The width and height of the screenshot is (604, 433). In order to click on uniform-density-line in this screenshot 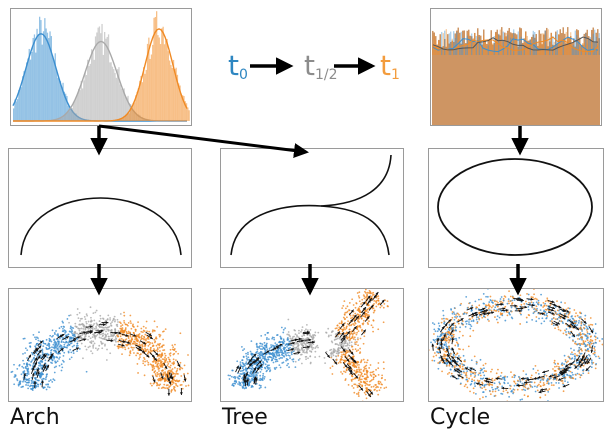, I will do `click(515, 44)`.